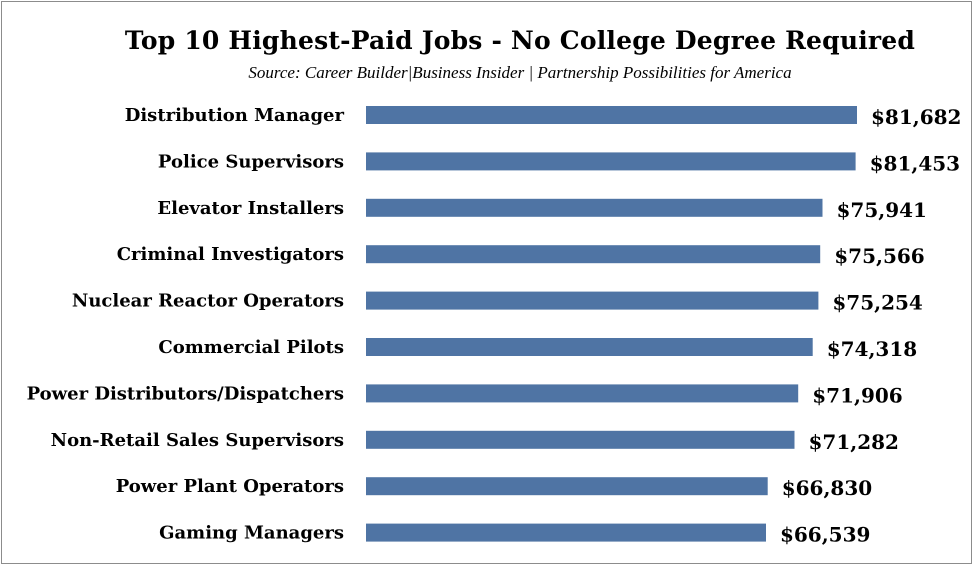  What do you see at coordinates (251, 161) in the screenshot?
I see `category-label: Police Supervisors` at bounding box center [251, 161].